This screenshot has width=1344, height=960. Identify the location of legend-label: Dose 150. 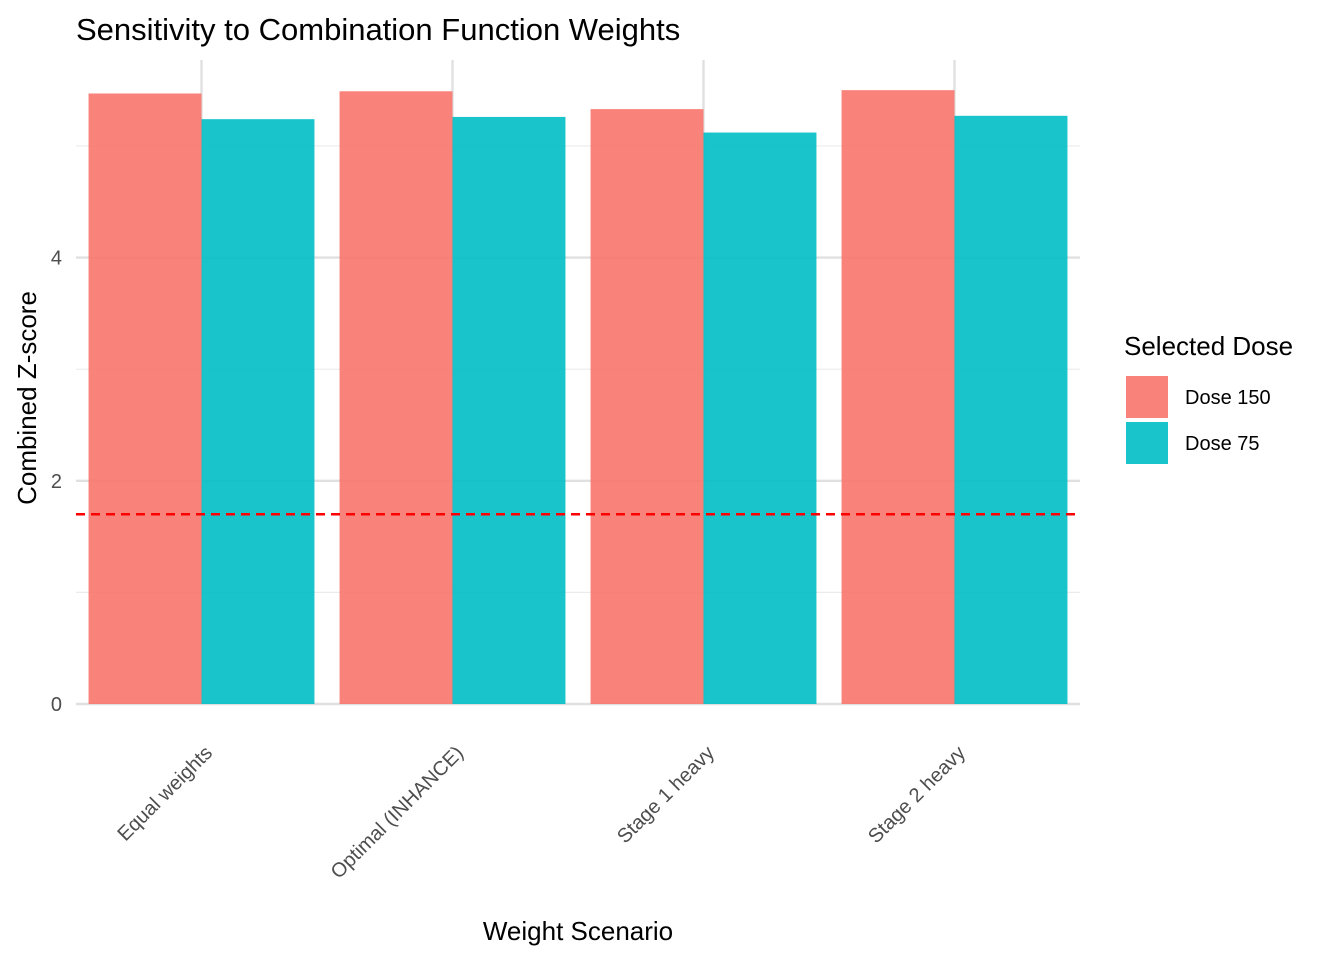
(1228, 398).